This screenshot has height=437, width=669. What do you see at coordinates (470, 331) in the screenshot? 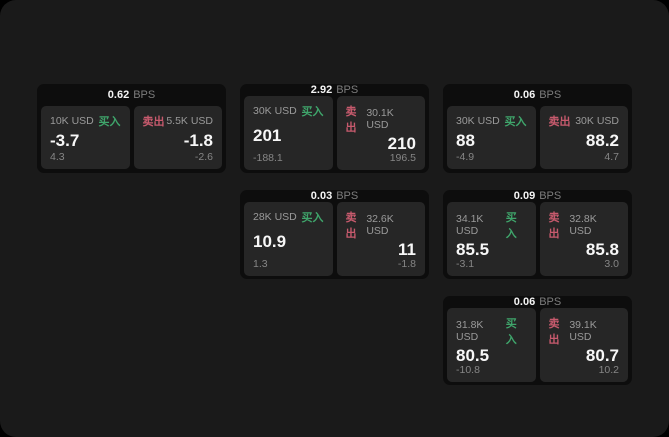
I see `buy-amount: 31.8K USD` at bounding box center [470, 331].